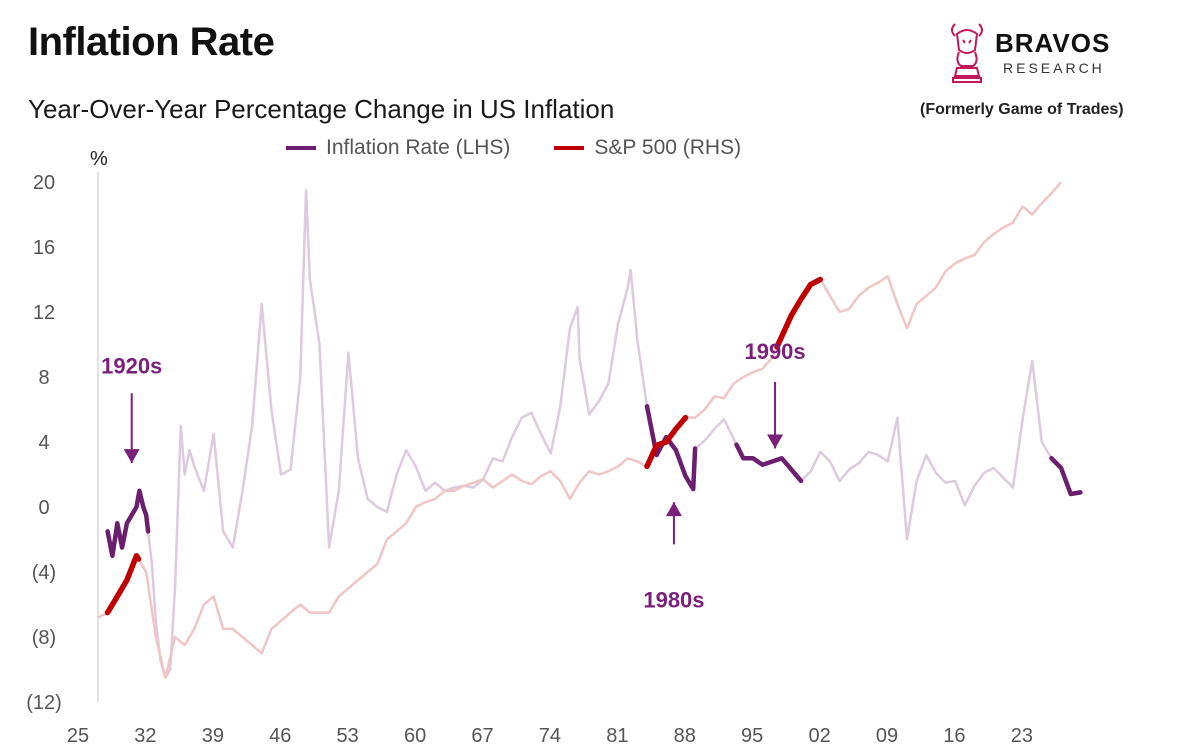  What do you see at coordinates (44, 638) in the screenshot?
I see `y-tick-label: (8)` at bounding box center [44, 638].